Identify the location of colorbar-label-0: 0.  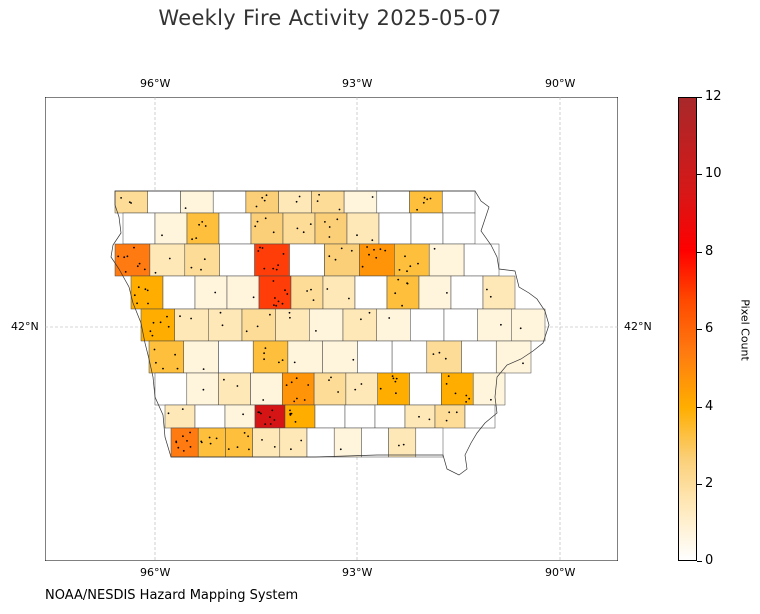
(709, 560).